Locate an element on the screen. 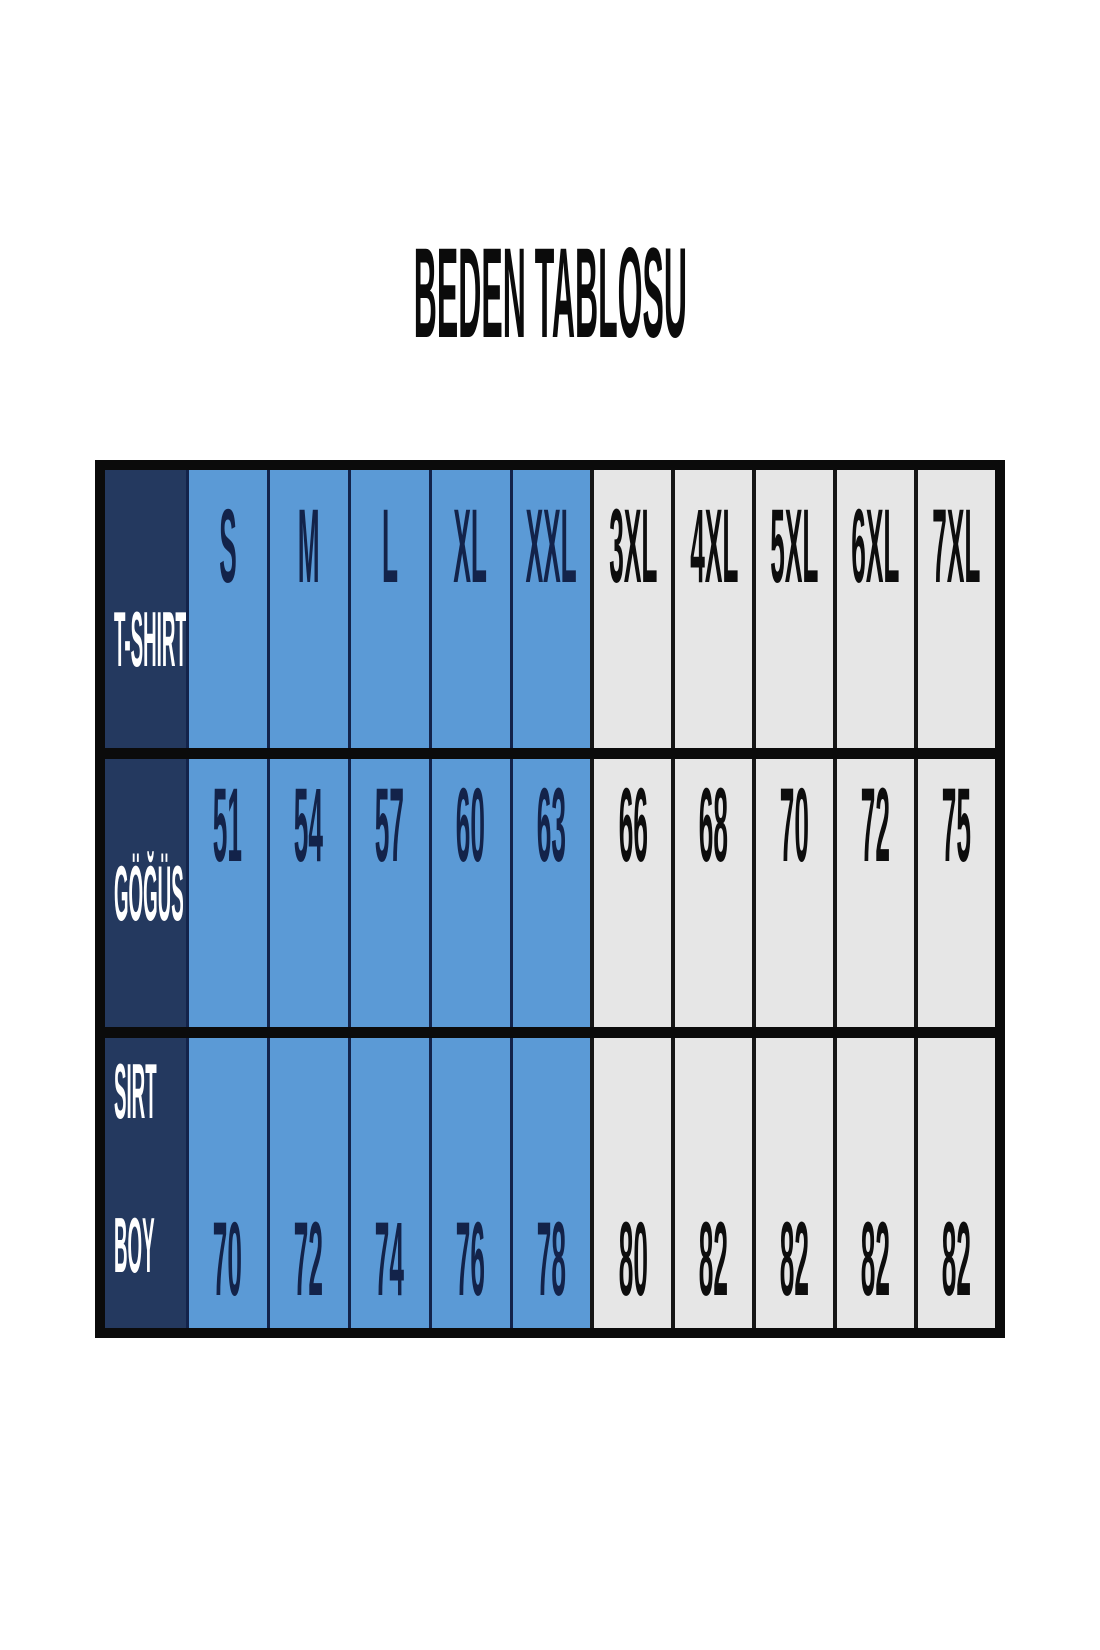  back-length-label-cell: SIRT BOY is located at coordinates (145, 1183).